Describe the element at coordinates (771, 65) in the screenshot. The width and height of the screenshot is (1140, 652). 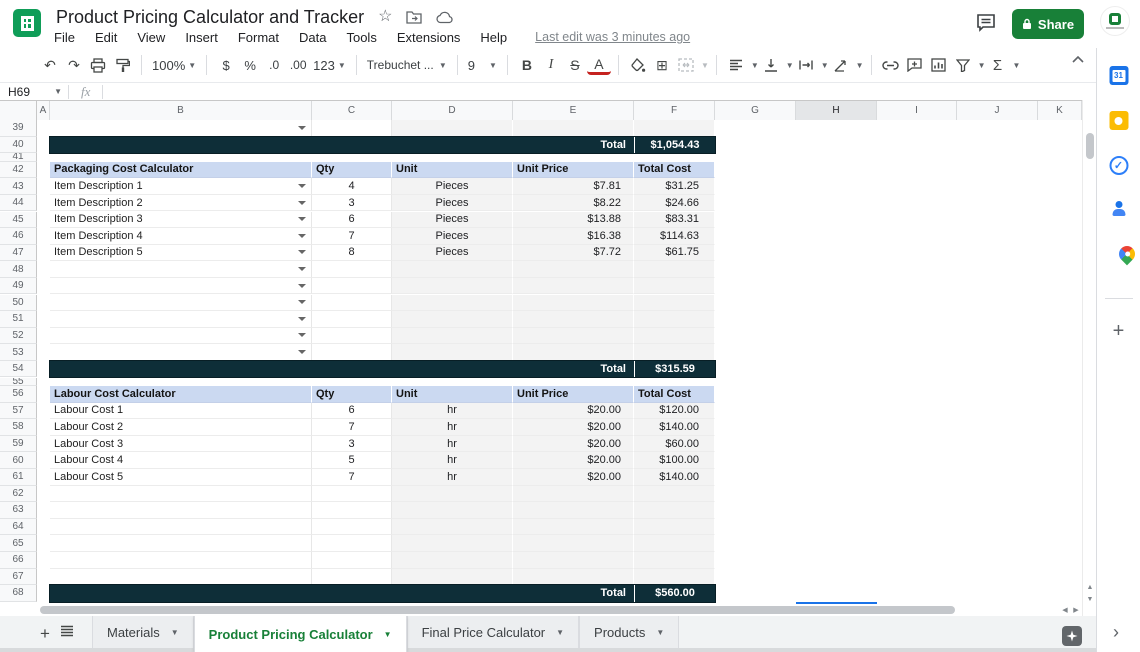
I see `vertical-align-icon` at that location.